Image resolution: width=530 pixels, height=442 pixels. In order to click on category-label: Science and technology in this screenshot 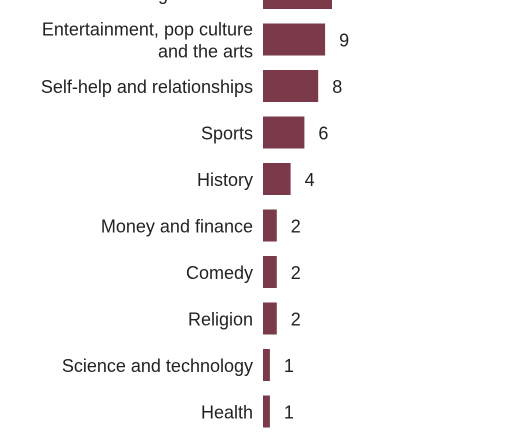, I will do `click(157, 366)`.